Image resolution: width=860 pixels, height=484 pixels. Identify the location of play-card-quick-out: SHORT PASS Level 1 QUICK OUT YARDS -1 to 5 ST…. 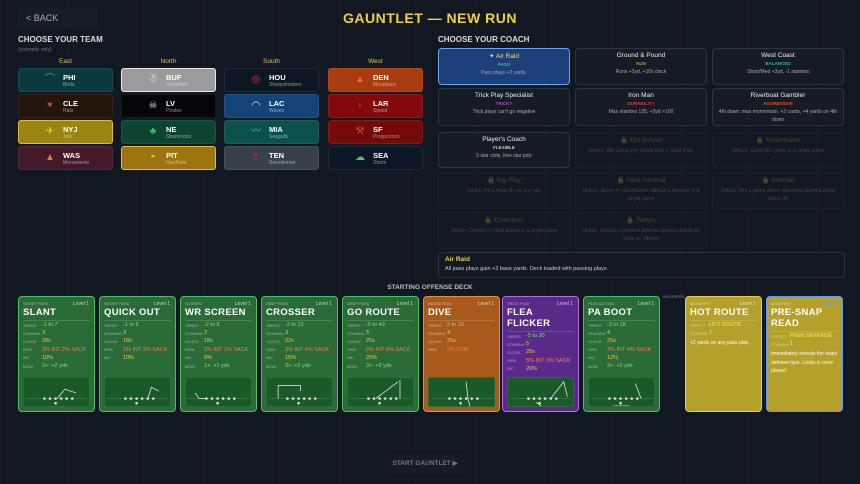
(137, 354).